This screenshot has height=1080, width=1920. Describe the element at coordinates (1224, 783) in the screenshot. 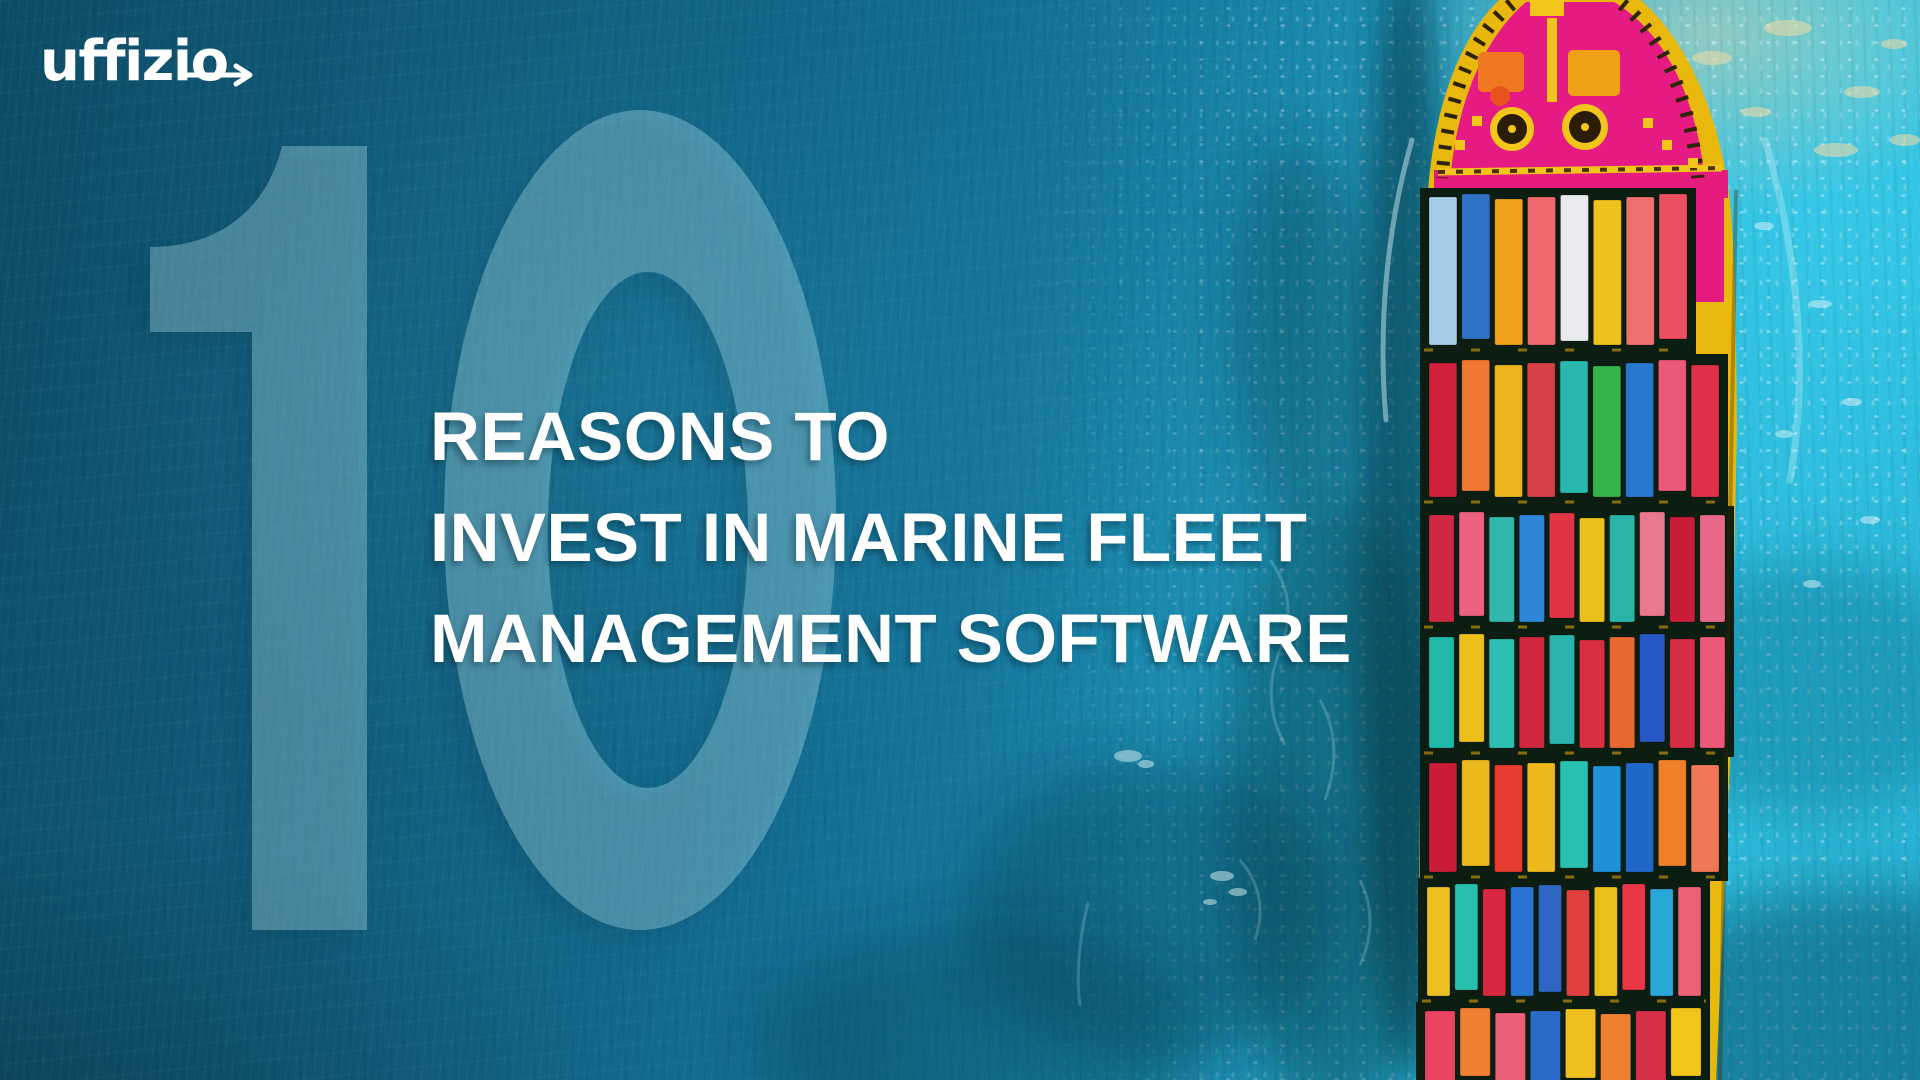

I see `wake-ripples` at that location.